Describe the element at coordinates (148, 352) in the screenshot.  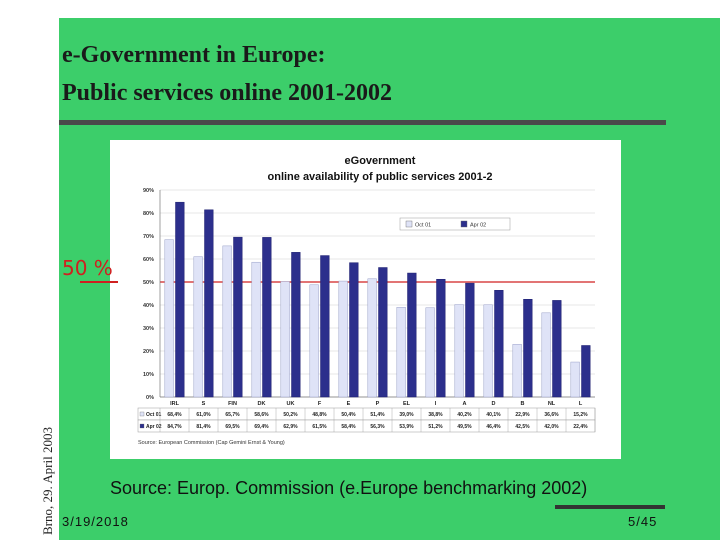
I see `y-tick-label: 20%` at that location.